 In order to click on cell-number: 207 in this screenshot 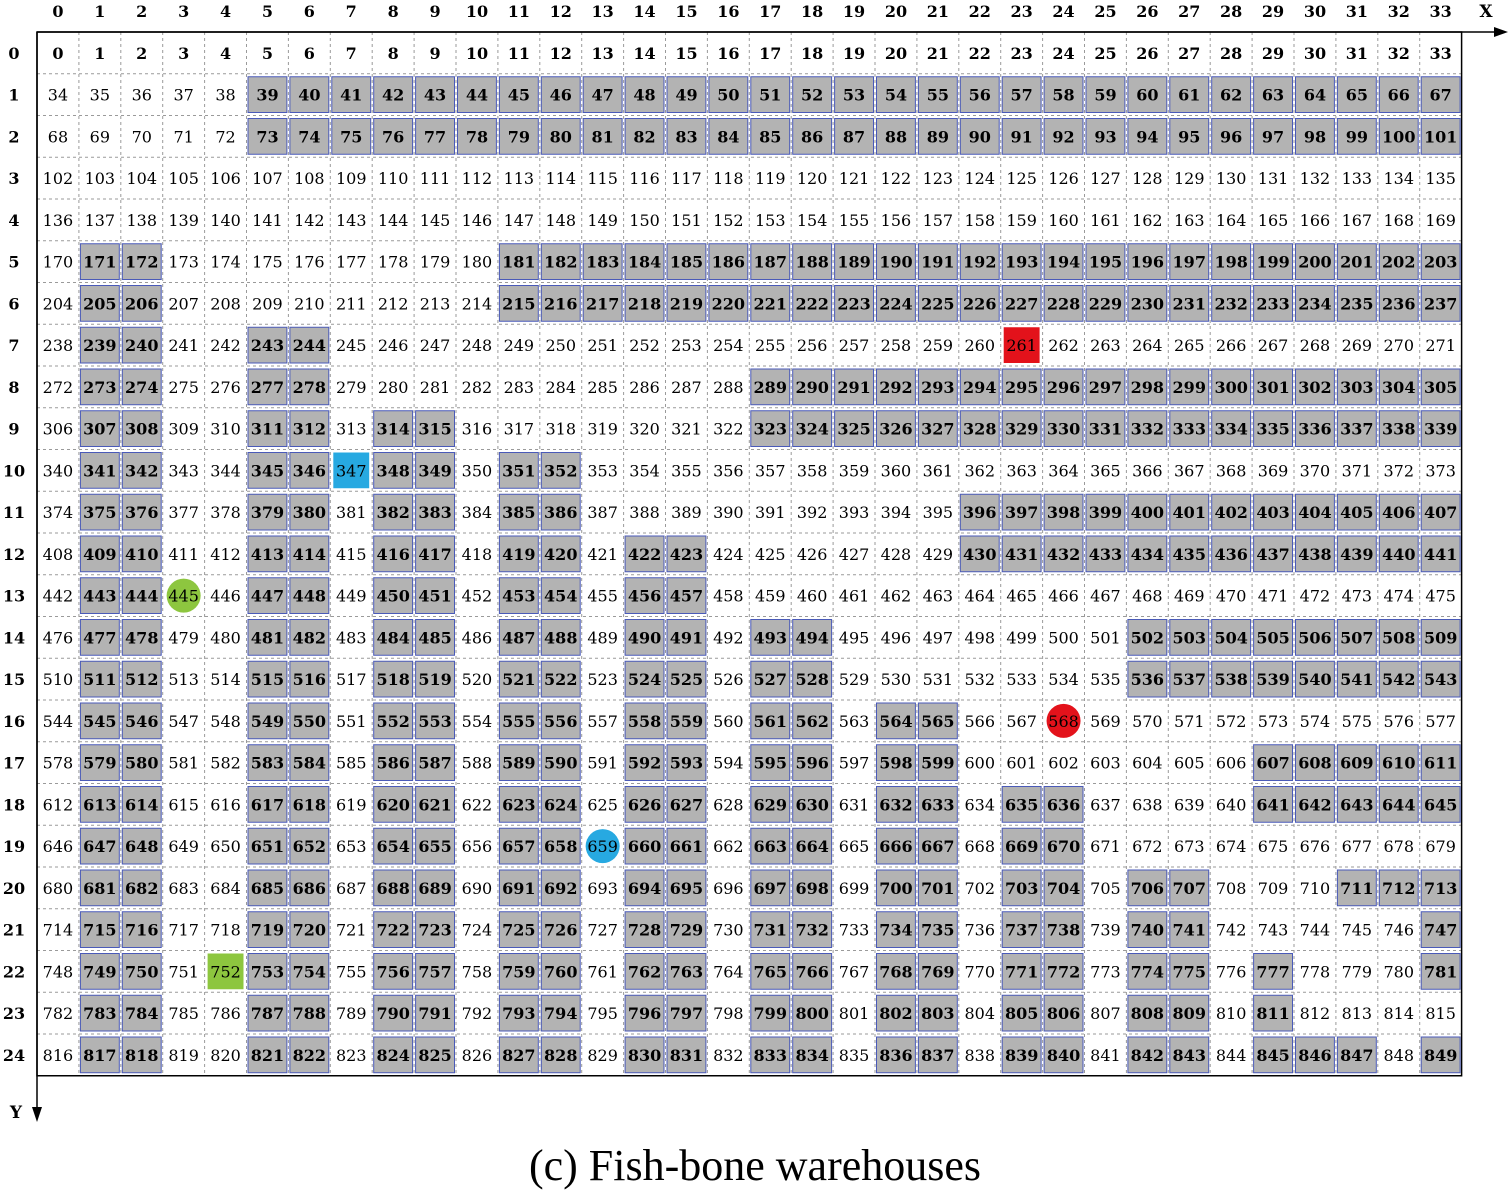, I will do `click(183, 303)`.